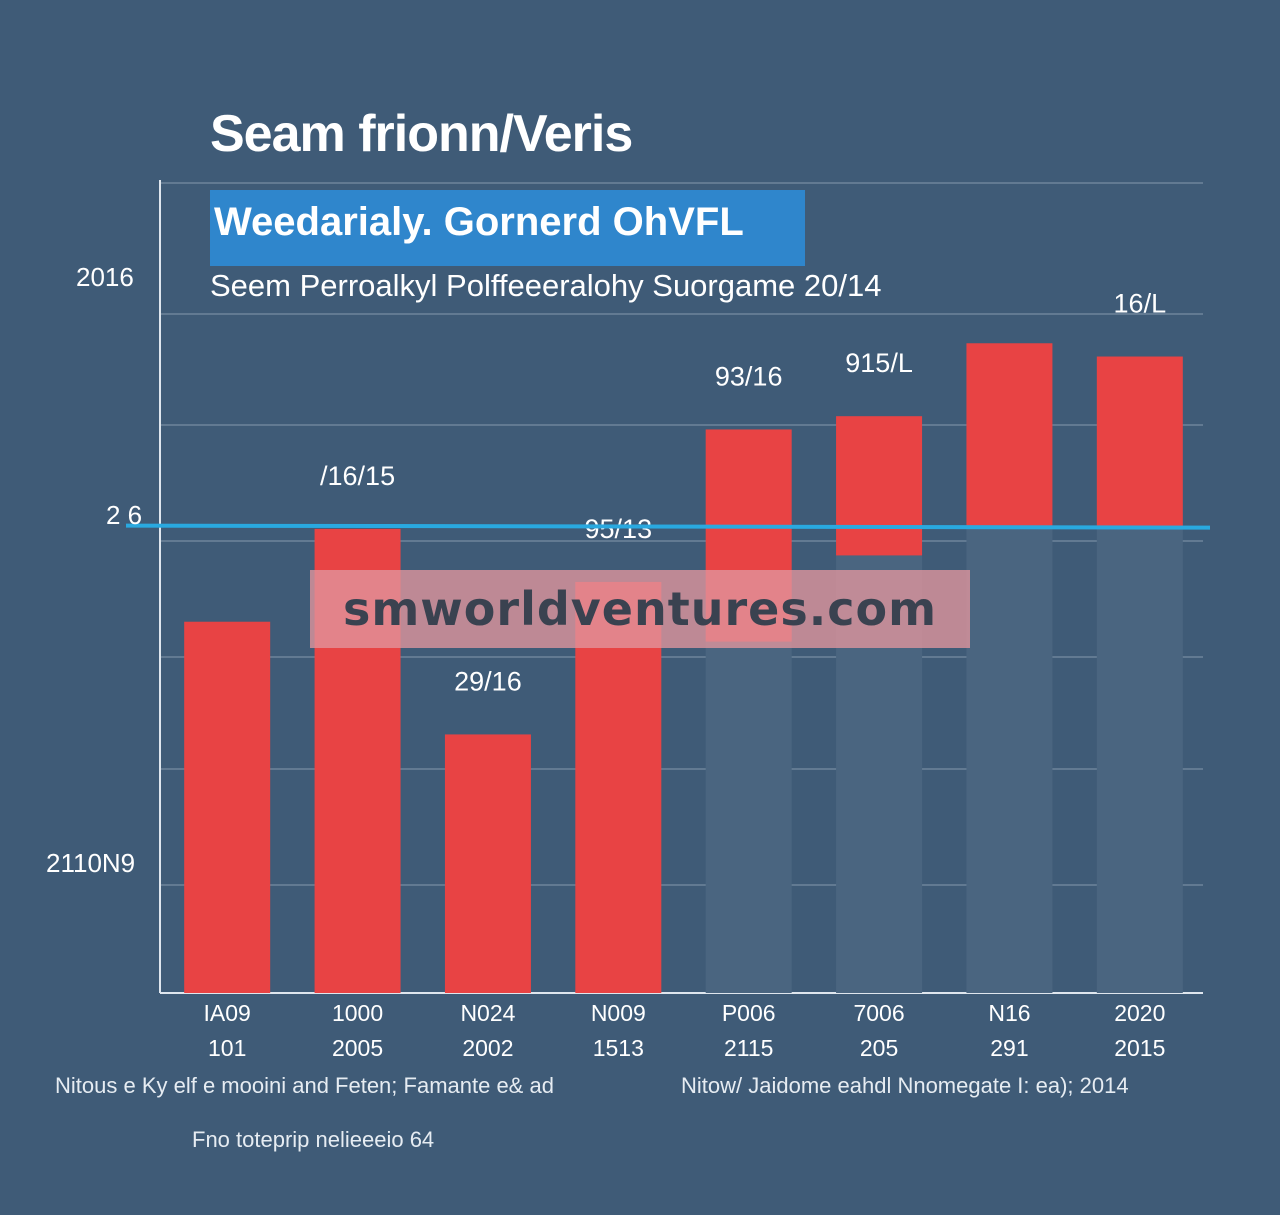 The height and width of the screenshot is (1215, 1280). What do you see at coordinates (668, 526) in the screenshot?
I see `reference-line` at bounding box center [668, 526].